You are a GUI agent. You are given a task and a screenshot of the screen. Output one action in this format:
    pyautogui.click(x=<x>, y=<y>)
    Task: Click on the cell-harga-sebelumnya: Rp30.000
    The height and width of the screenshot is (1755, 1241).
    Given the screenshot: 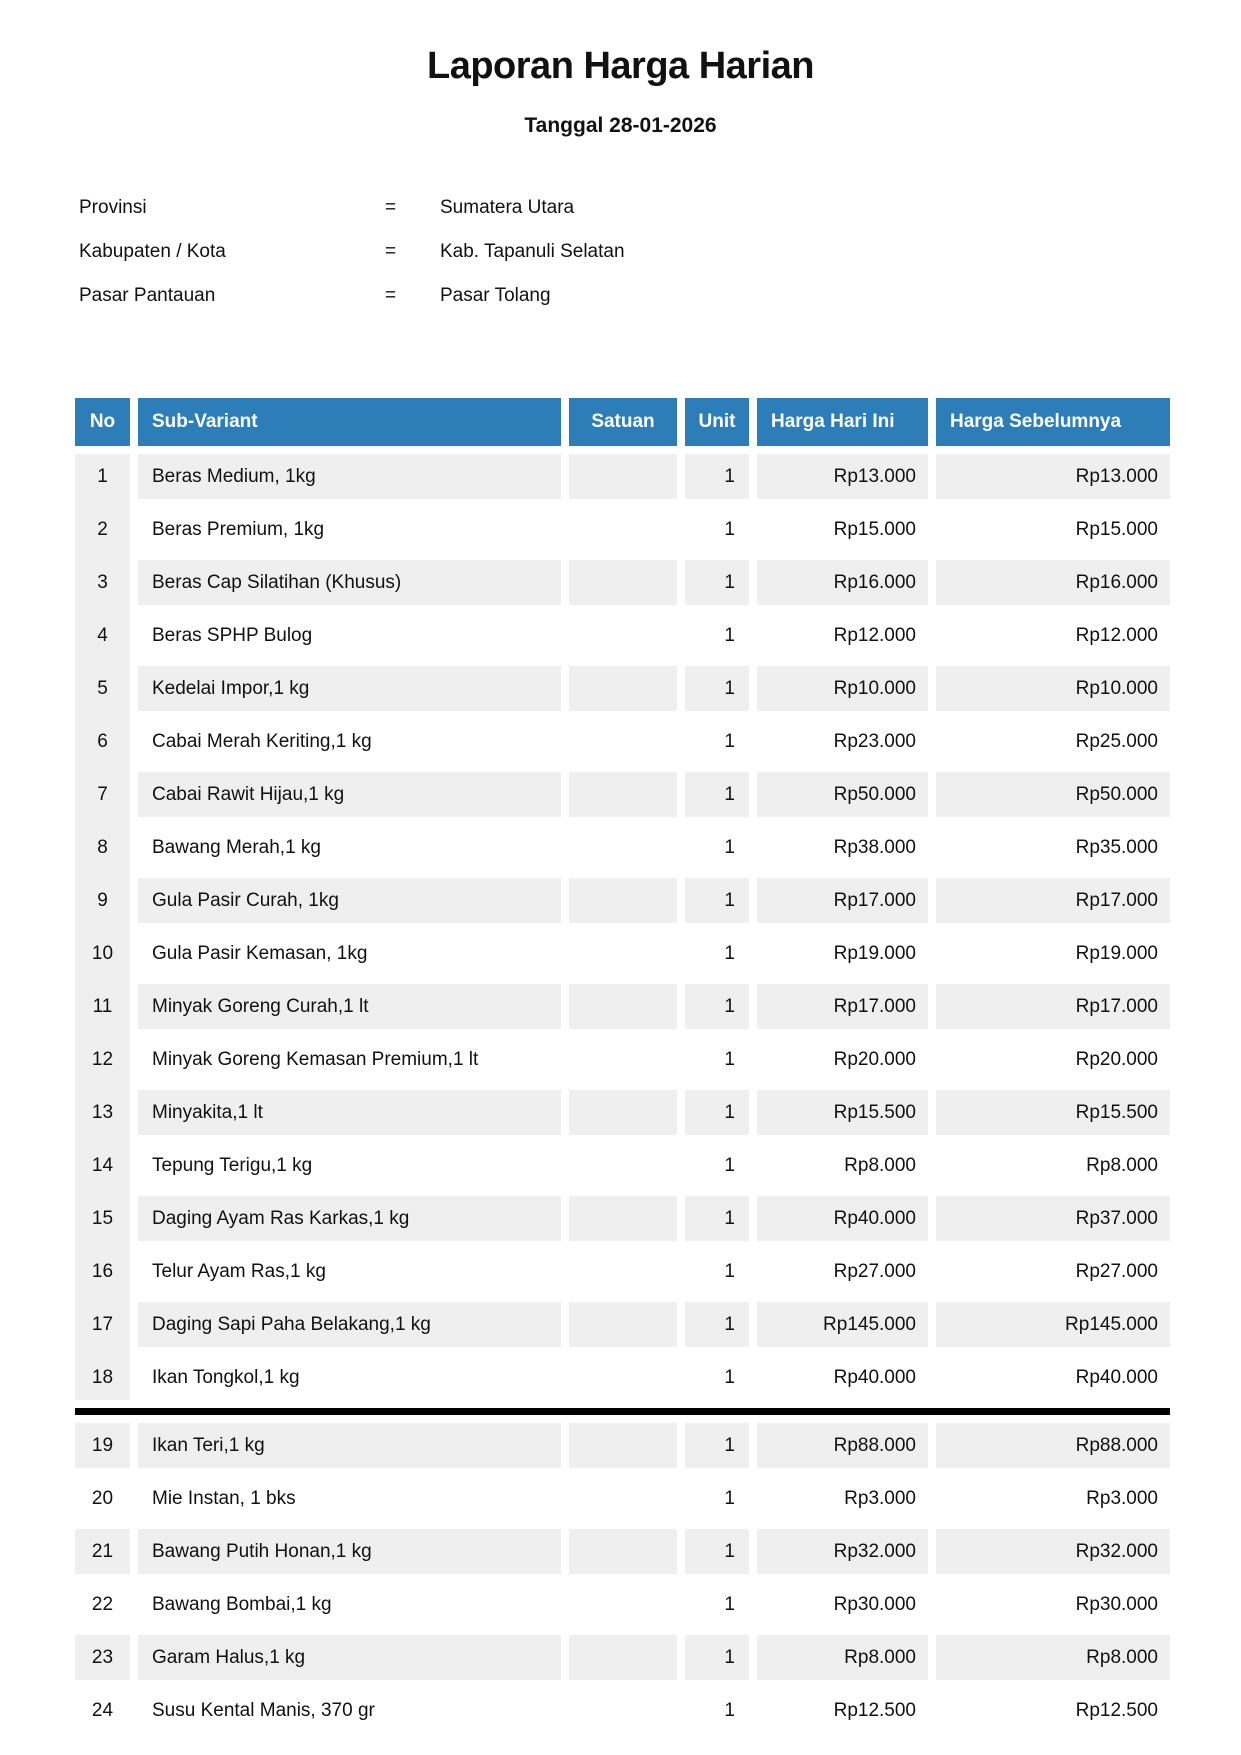 What is the action you would take?
    pyautogui.click(x=1116, y=1604)
    